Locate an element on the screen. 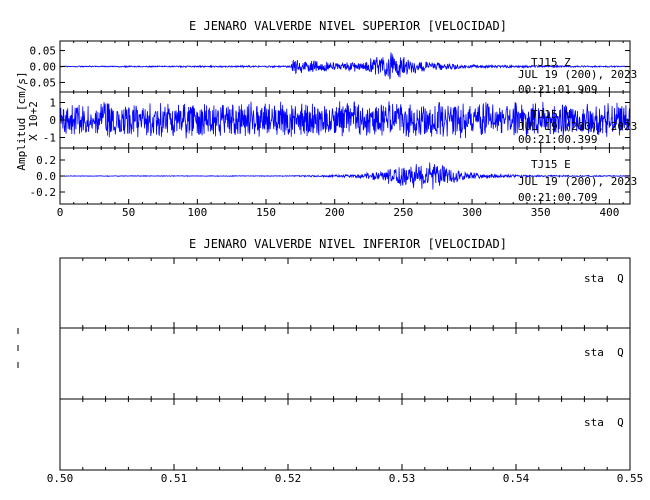 This screenshot has width=650, height=500. lower-panel-2-frame is located at coordinates (345, 363).